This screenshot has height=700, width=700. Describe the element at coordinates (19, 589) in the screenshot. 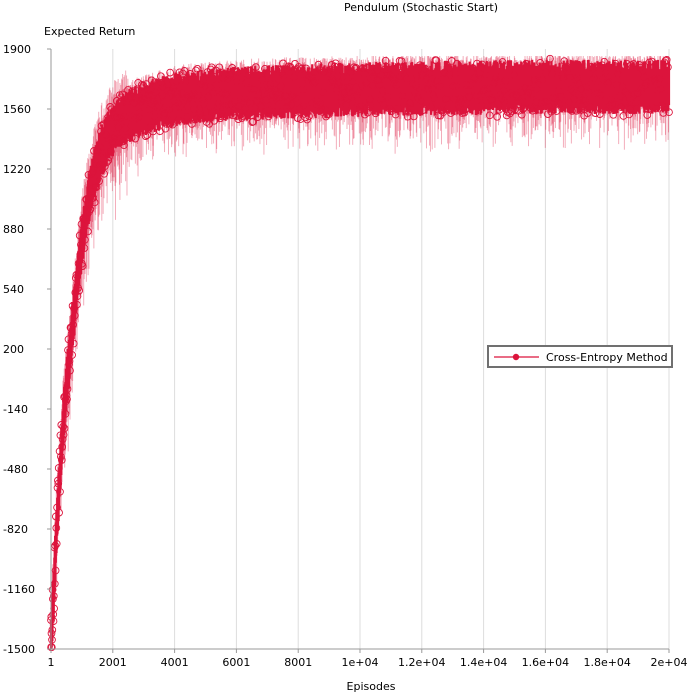

I see `y-tick-label: -1160` at that location.